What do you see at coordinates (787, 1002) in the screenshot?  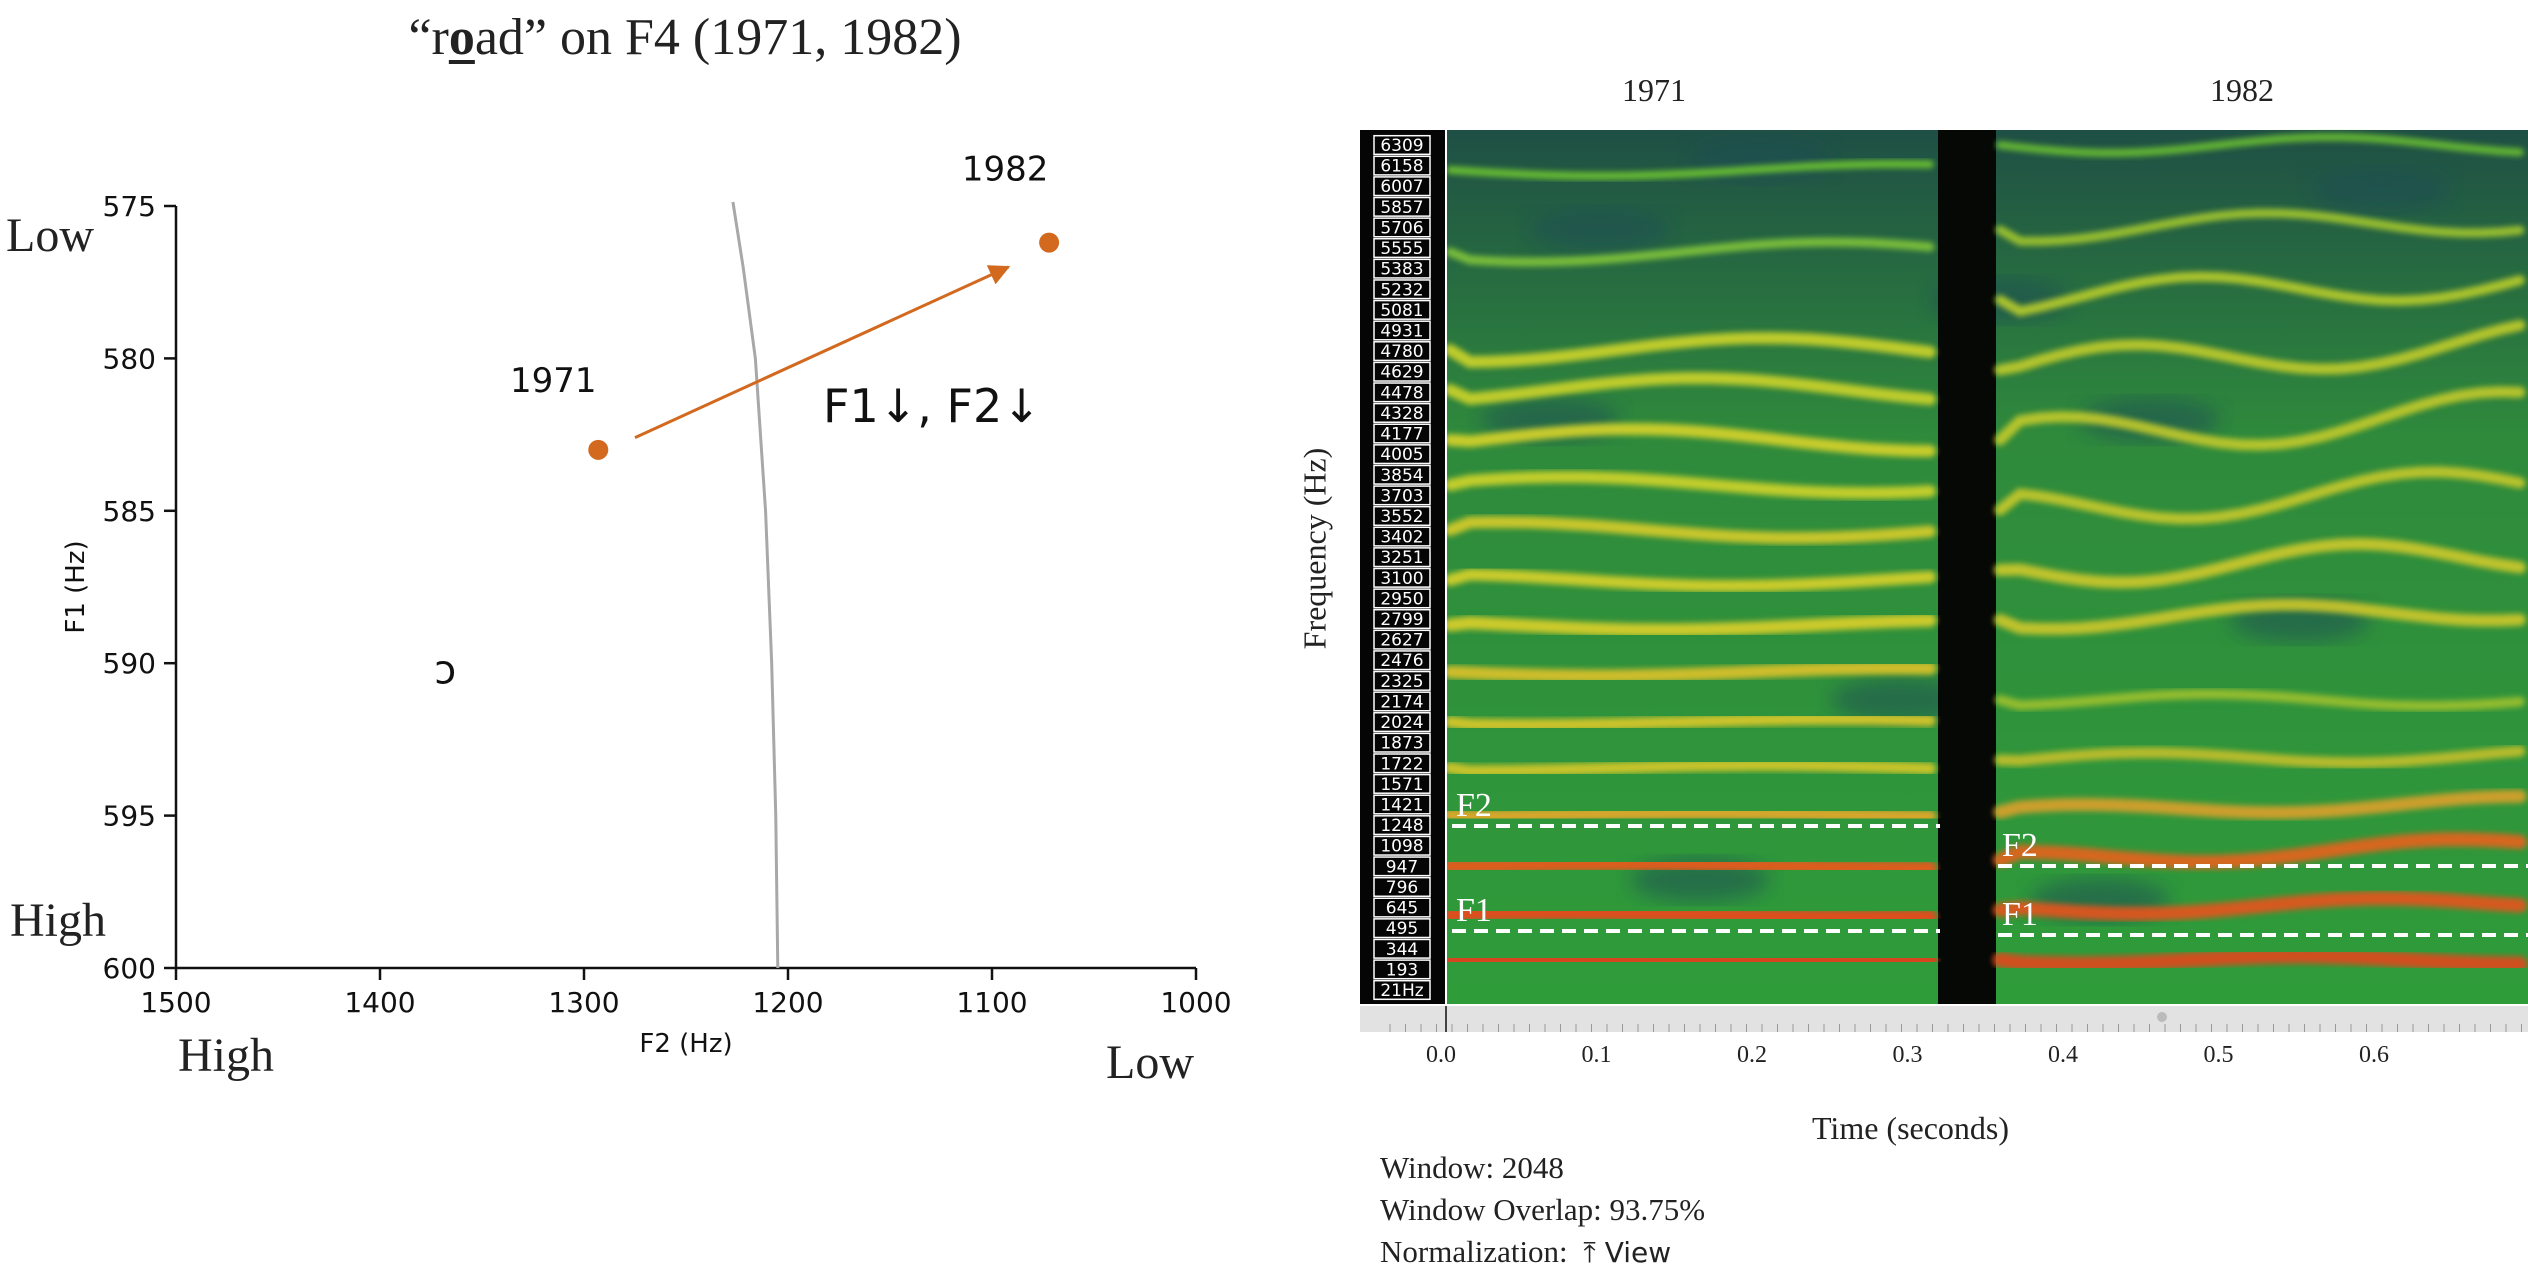 I see `x-tick-label: 1200` at bounding box center [787, 1002].